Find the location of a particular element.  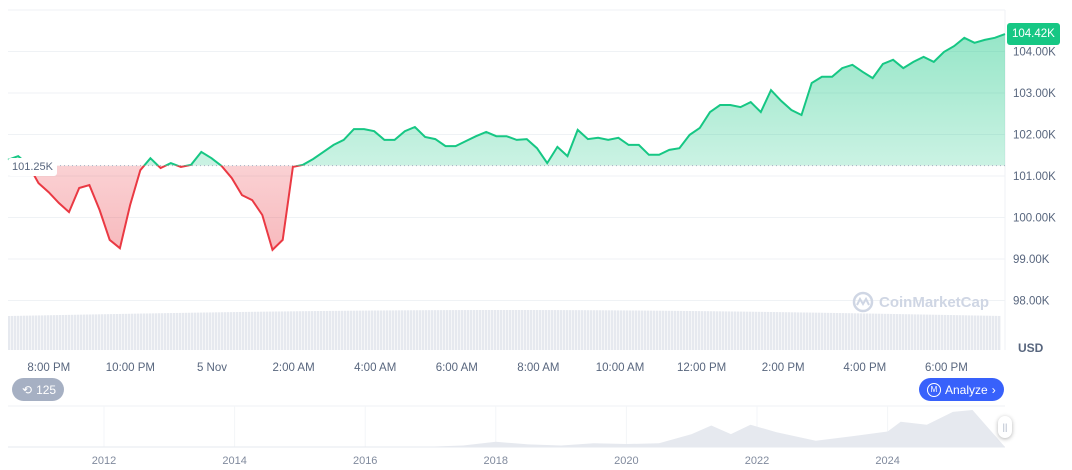

y-tick-label: 102.00K is located at coordinates (1034, 136).